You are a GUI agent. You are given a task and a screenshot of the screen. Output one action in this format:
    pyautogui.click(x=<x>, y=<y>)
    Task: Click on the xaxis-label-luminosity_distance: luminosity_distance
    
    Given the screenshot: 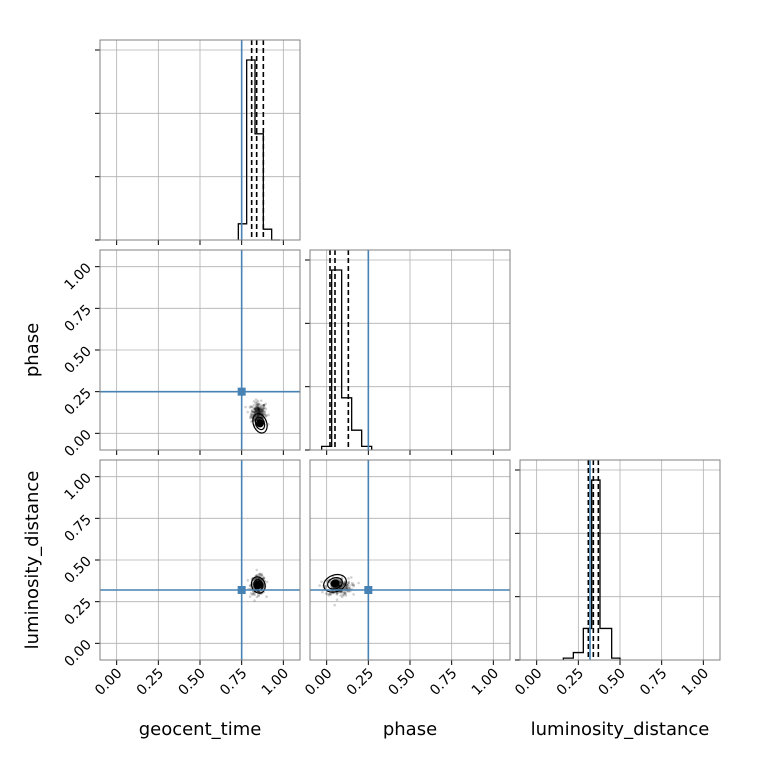 What is the action you would take?
    pyautogui.click(x=620, y=729)
    